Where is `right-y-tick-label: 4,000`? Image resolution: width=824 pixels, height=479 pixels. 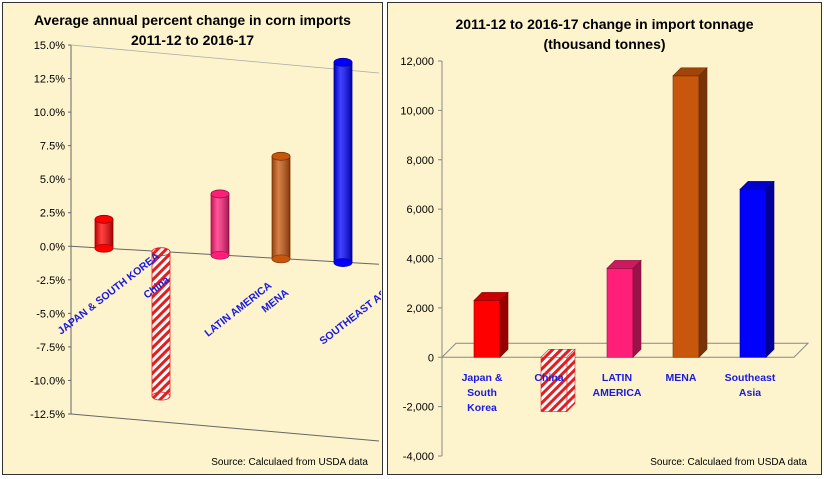
right-y-tick-label: 4,000 is located at coordinates (420, 260).